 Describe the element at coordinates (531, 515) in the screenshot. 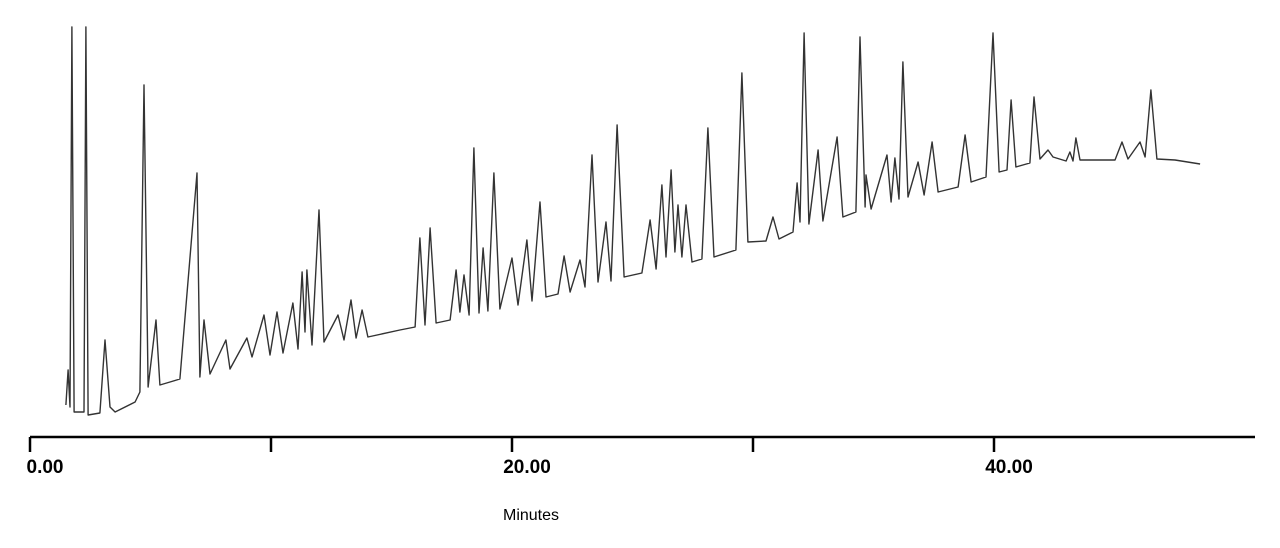

I see `x-axis-title: Minutes` at that location.